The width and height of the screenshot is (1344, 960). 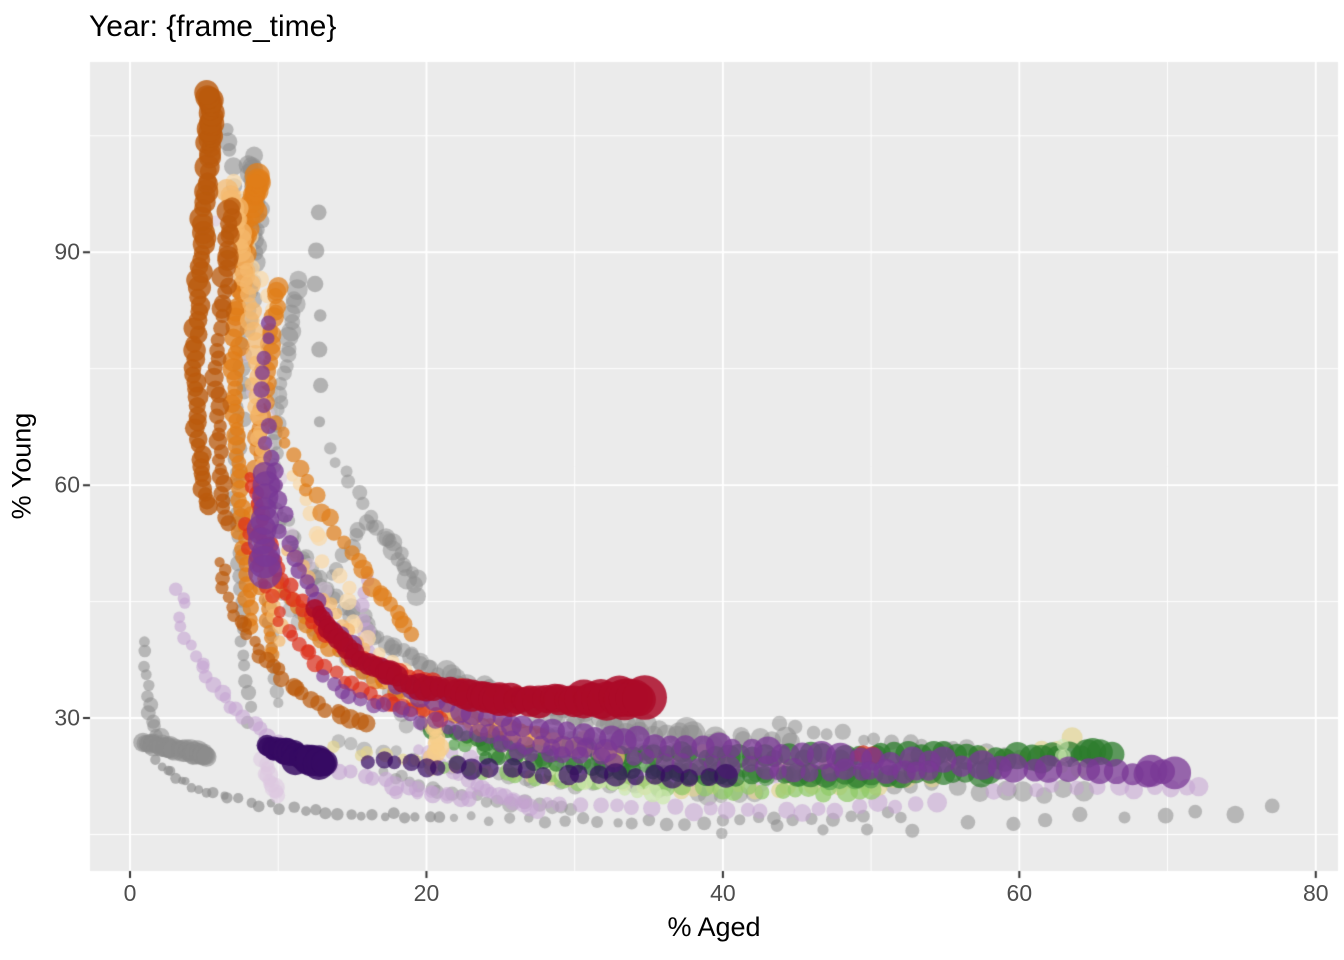 I want to click on y-tick-label: 90, so click(x=67, y=251).